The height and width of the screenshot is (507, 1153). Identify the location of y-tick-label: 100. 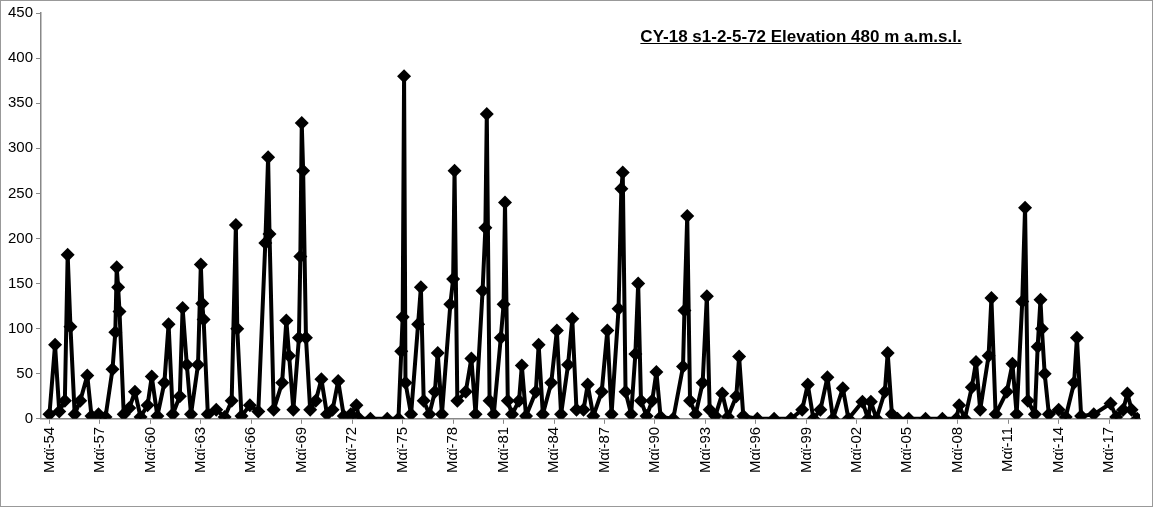
(21, 327).